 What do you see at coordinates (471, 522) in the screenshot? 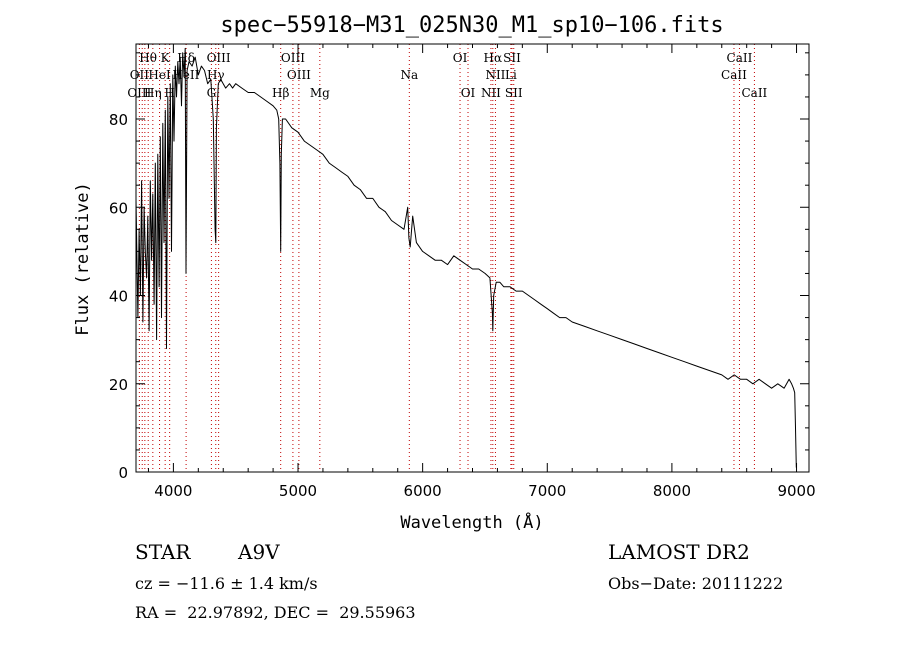
I see `x-axis-label: Wavelength (Å)` at bounding box center [471, 522].